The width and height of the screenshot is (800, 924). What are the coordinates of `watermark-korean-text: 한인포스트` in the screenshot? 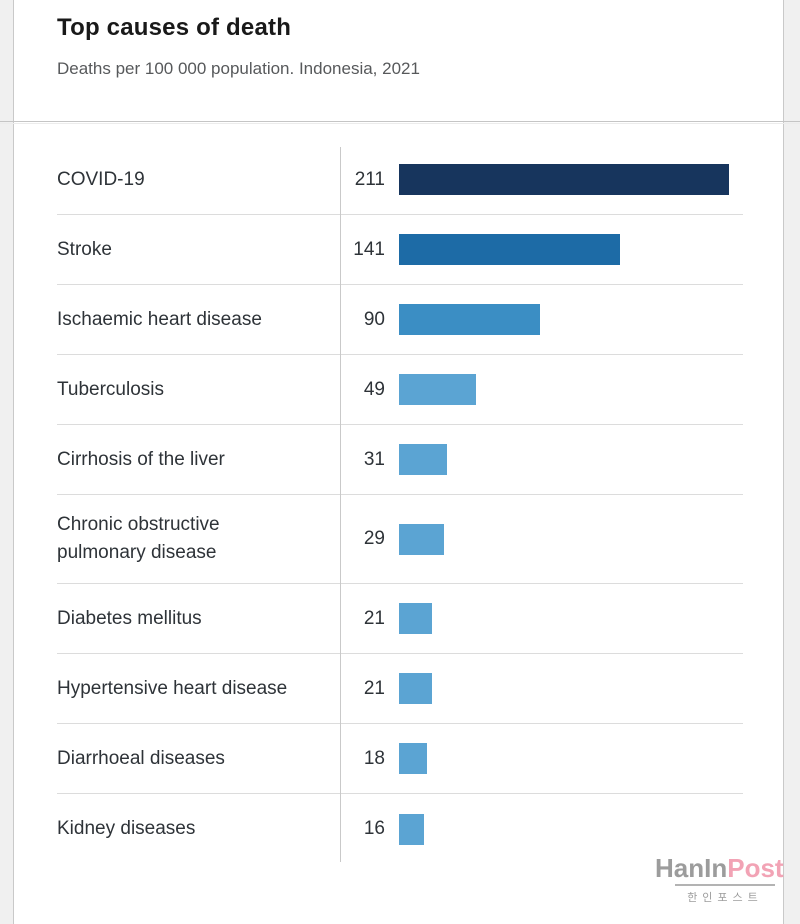 It's located at (725, 898).